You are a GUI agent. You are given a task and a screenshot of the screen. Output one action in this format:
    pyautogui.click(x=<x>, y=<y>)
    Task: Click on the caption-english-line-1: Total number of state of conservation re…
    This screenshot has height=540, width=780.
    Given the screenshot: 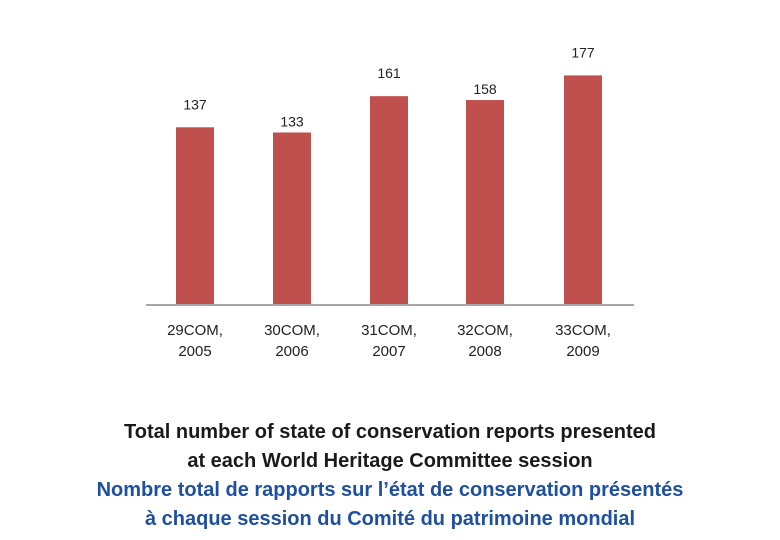 What is the action you would take?
    pyautogui.click(x=390, y=432)
    